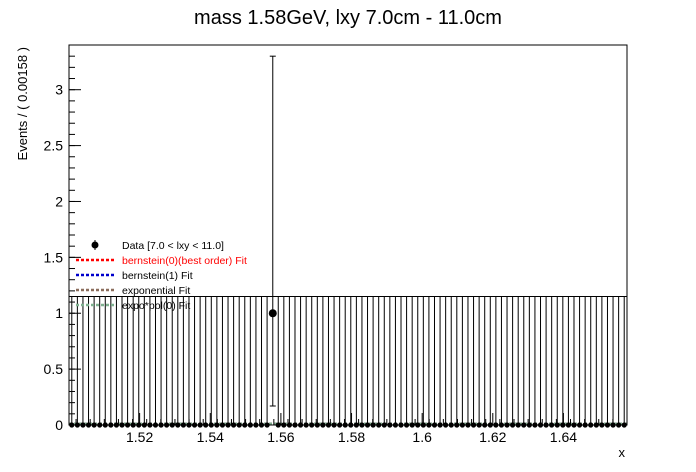  Describe the element at coordinates (280, 437) in the screenshot. I see `x-tick-label: 1.56` at that location.